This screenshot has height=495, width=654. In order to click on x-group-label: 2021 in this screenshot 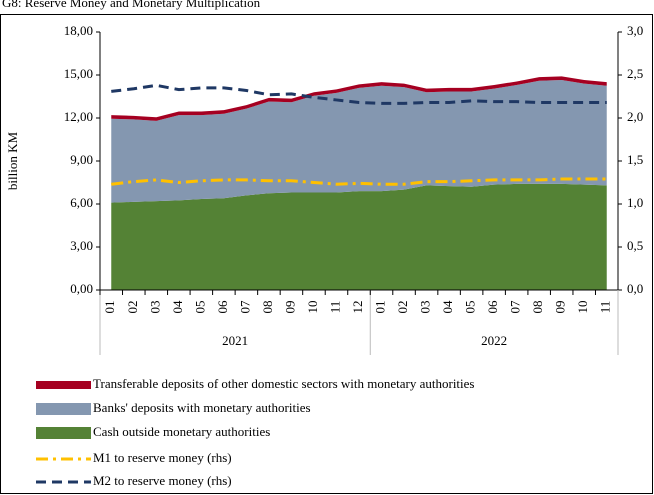, I will do `click(235, 340)`.